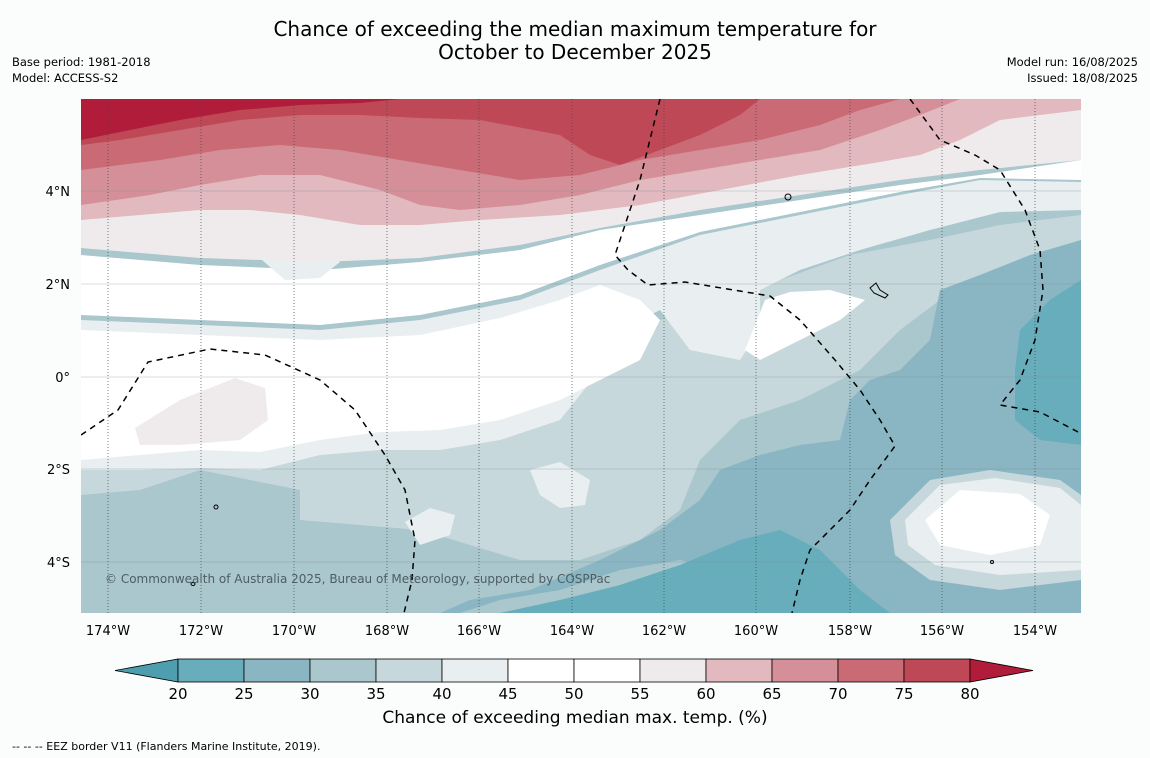  What do you see at coordinates (560, 485) in the screenshot?
I see `band-40-45-patch-s` at bounding box center [560, 485].